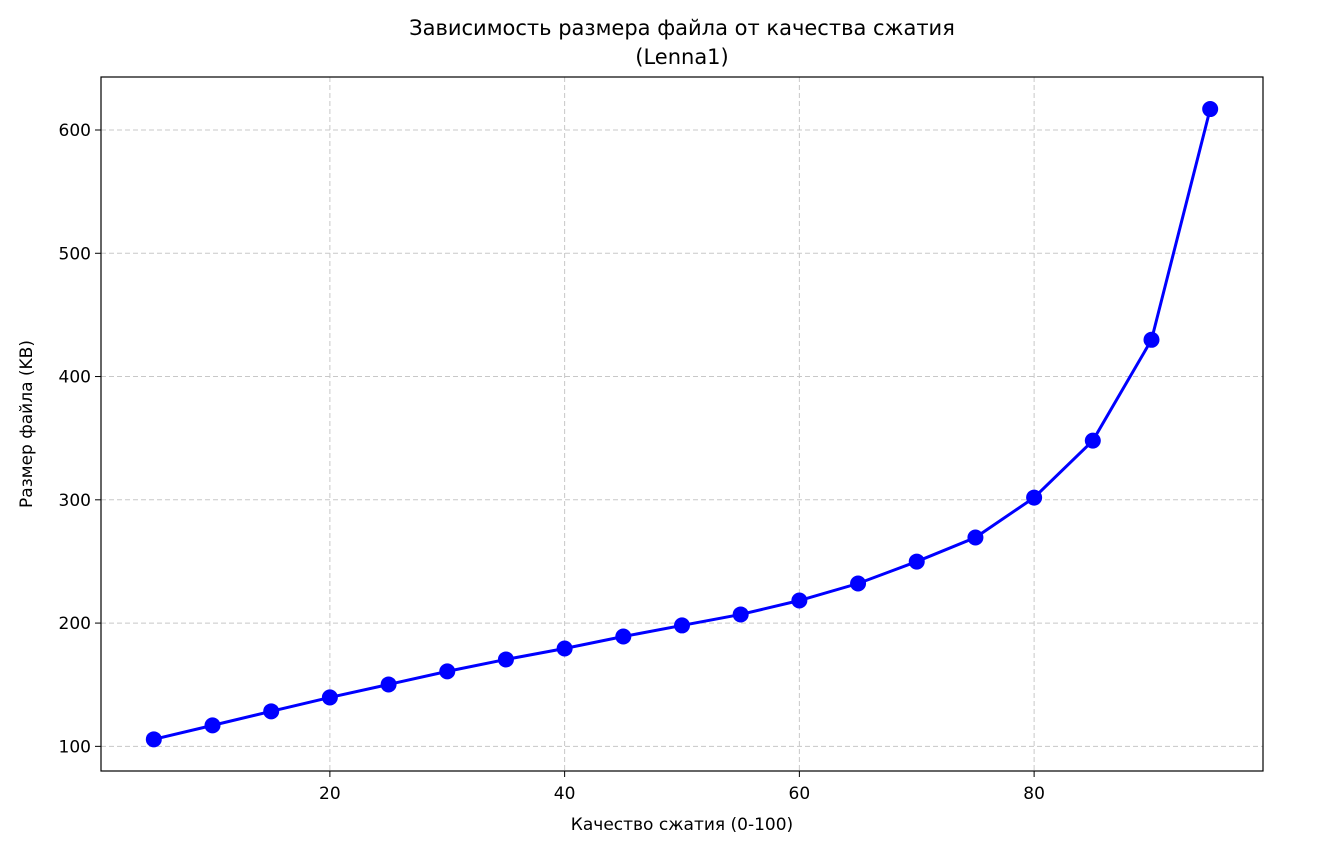 This screenshot has height=856, width=1320. Describe the element at coordinates (75, 624) in the screenshot. I see `y-tick-label: 200` at that location.